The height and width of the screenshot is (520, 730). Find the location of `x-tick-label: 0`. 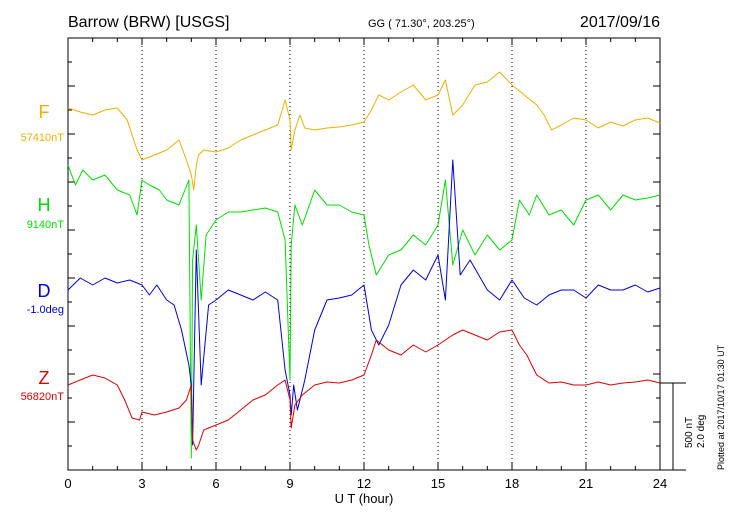

x-tick-label: 0 is located at coordinates (67, 483).